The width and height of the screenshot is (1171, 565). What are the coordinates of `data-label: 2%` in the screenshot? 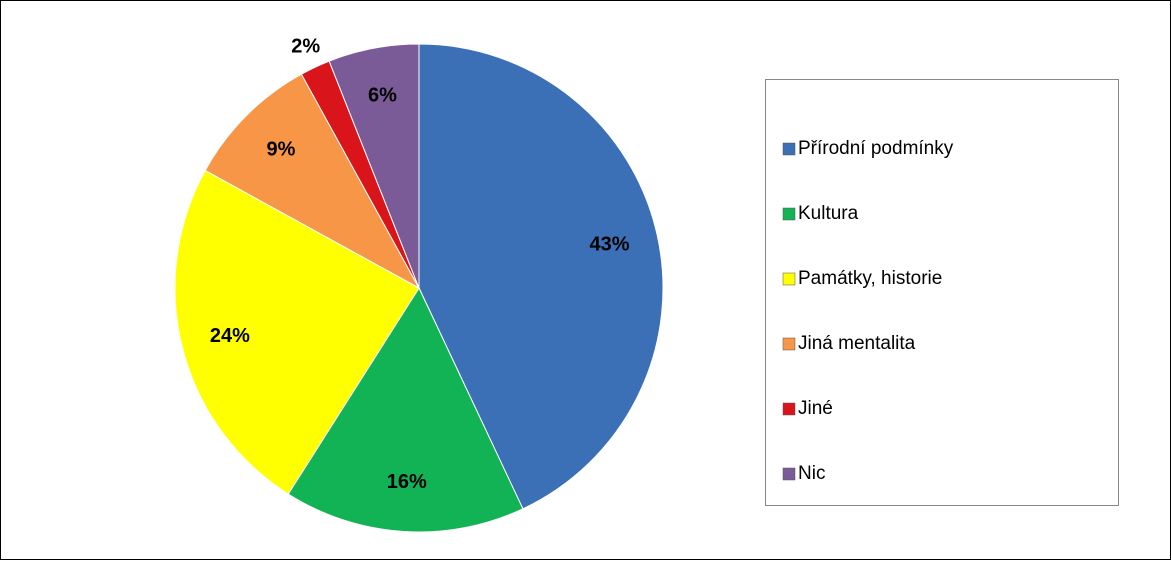 It's located at (305, 47).